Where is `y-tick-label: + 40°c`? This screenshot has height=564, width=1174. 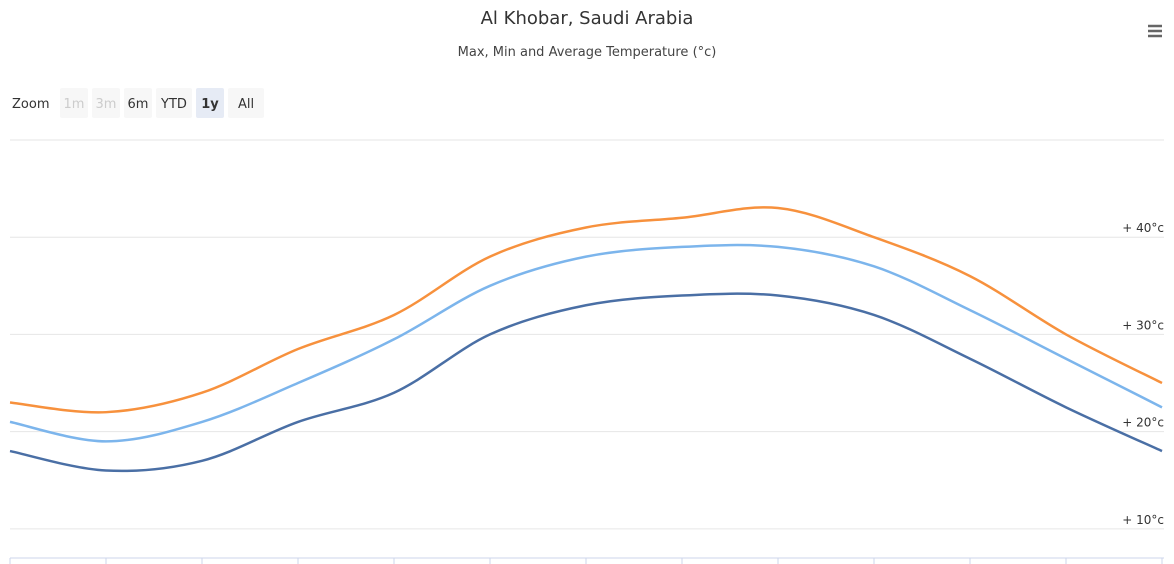 y-tick-label: + 40°c is located at coordinates (1143, 228).